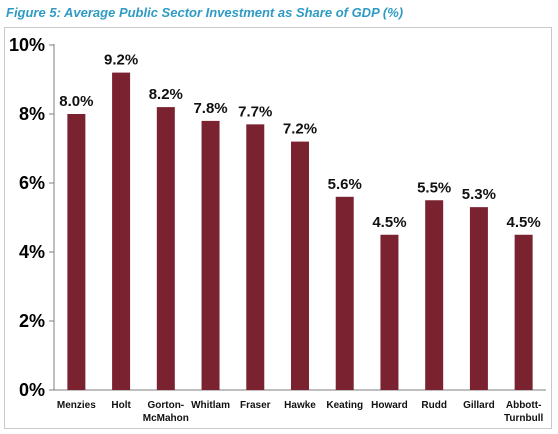 The height and width of the screenshot is (434, 558). What do you see at coordinates (32, 252) in the screenshot?
I see `y-tick-label: 4%` at bounding box center [32, 252].